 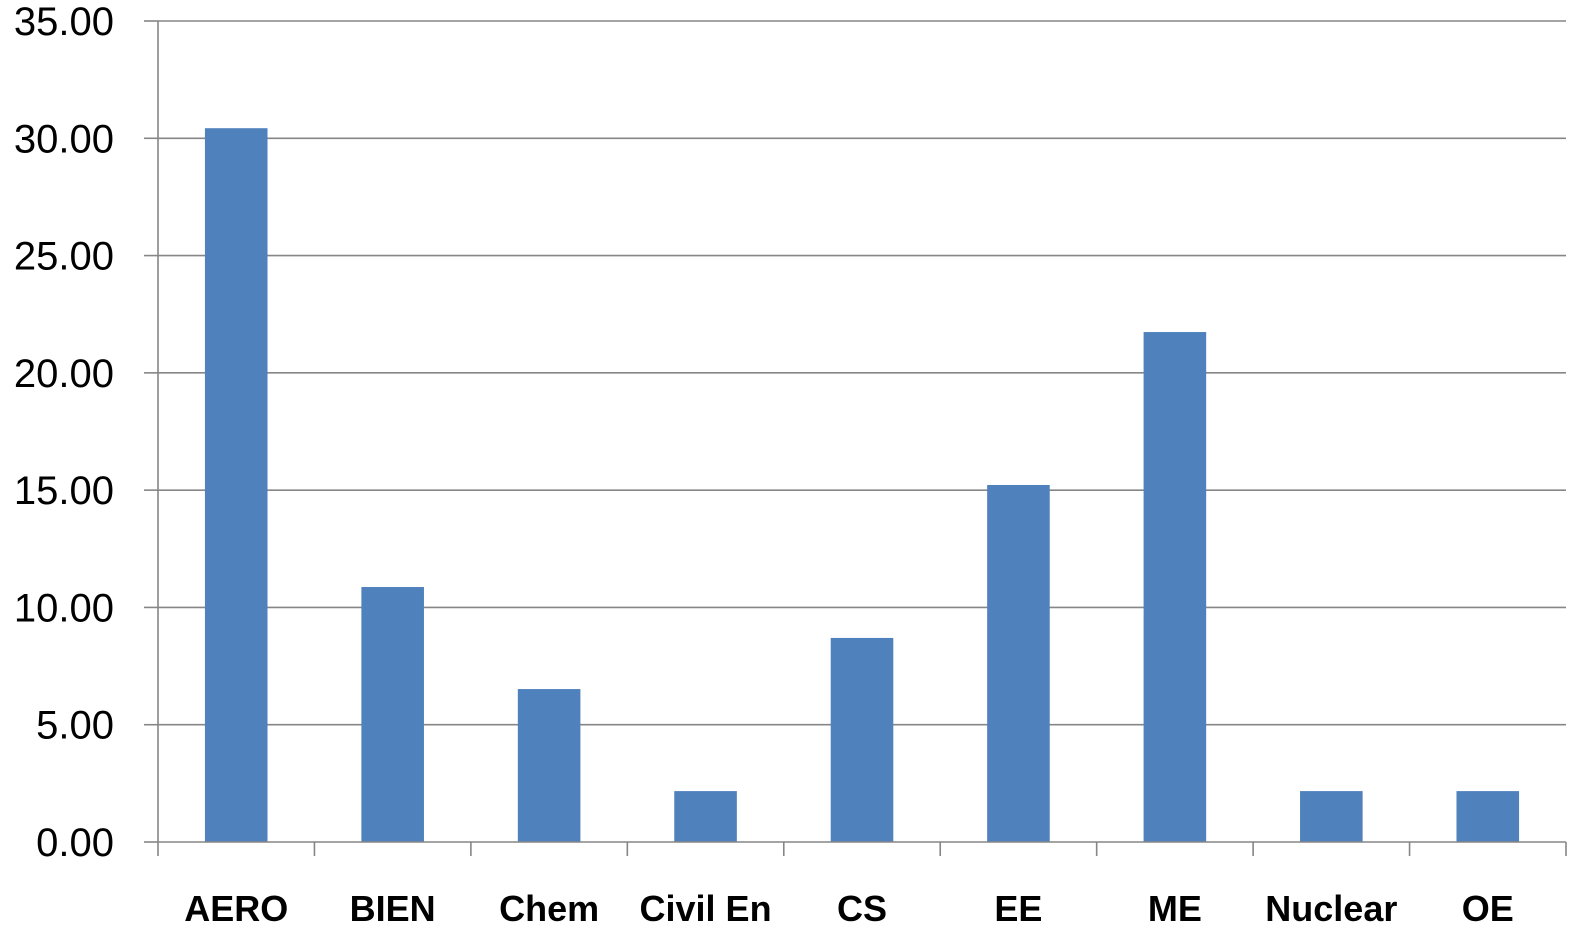 What do you see at coordinates (862, 739) in the screenshot?
I see `bar-cs` at bounding box center [862, 739].